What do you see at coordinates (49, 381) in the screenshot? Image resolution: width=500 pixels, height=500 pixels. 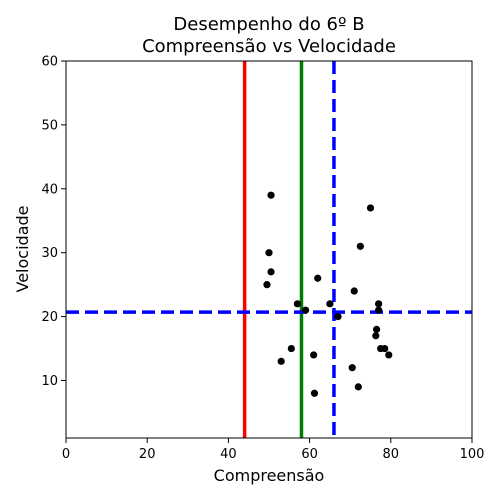 I see `y-tick-label-10: 10` at bounding box center [49, 381].